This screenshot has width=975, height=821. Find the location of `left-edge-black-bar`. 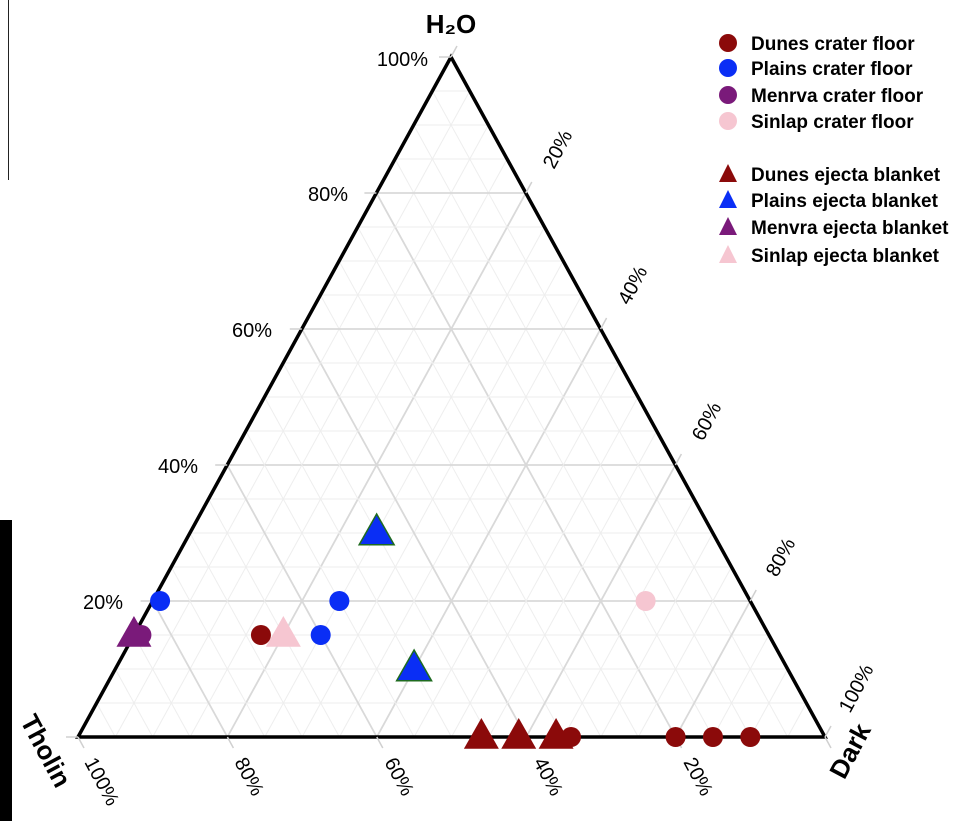

left-edge-black-bar is located at coordinates (6, 670).